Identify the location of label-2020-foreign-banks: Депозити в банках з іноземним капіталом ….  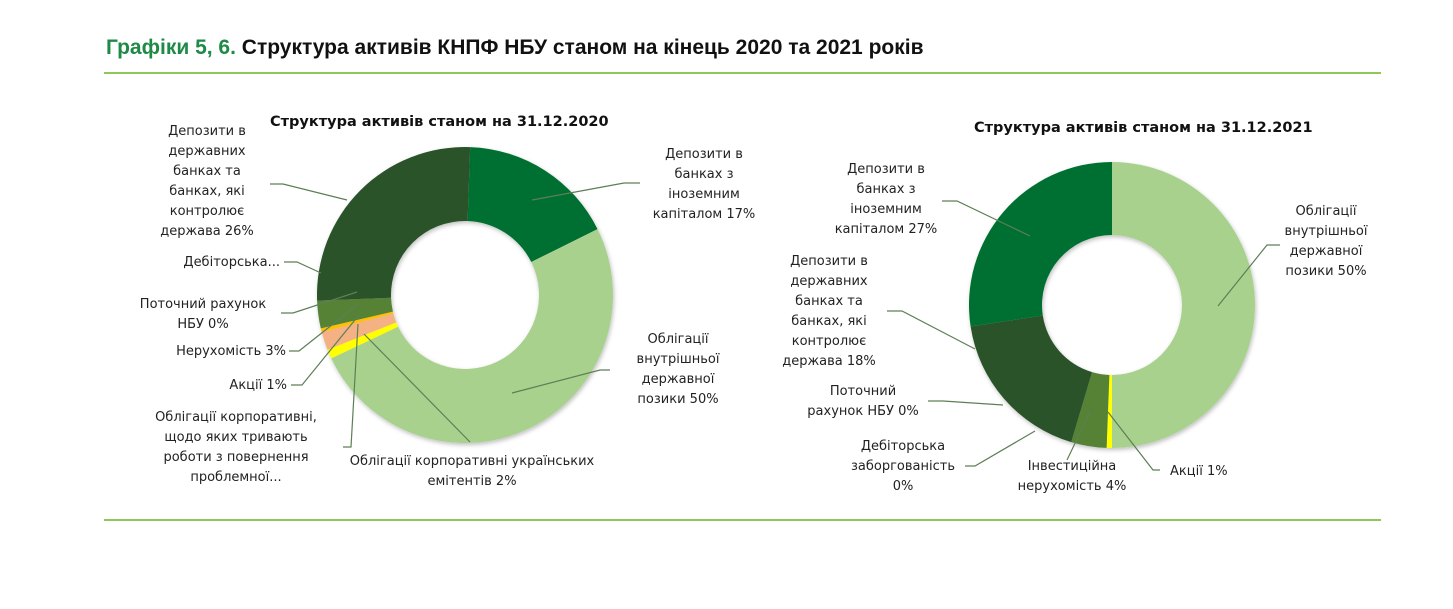
(704, 184).